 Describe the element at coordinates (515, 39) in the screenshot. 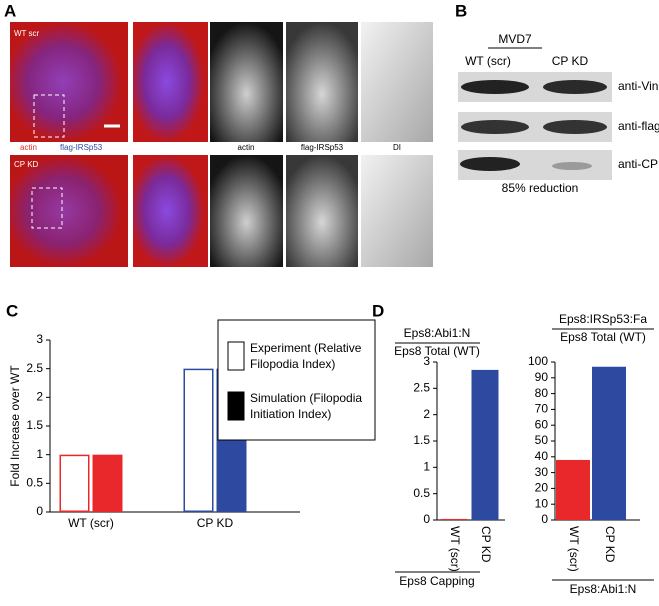

I see `group-label: MVD7` at that location.